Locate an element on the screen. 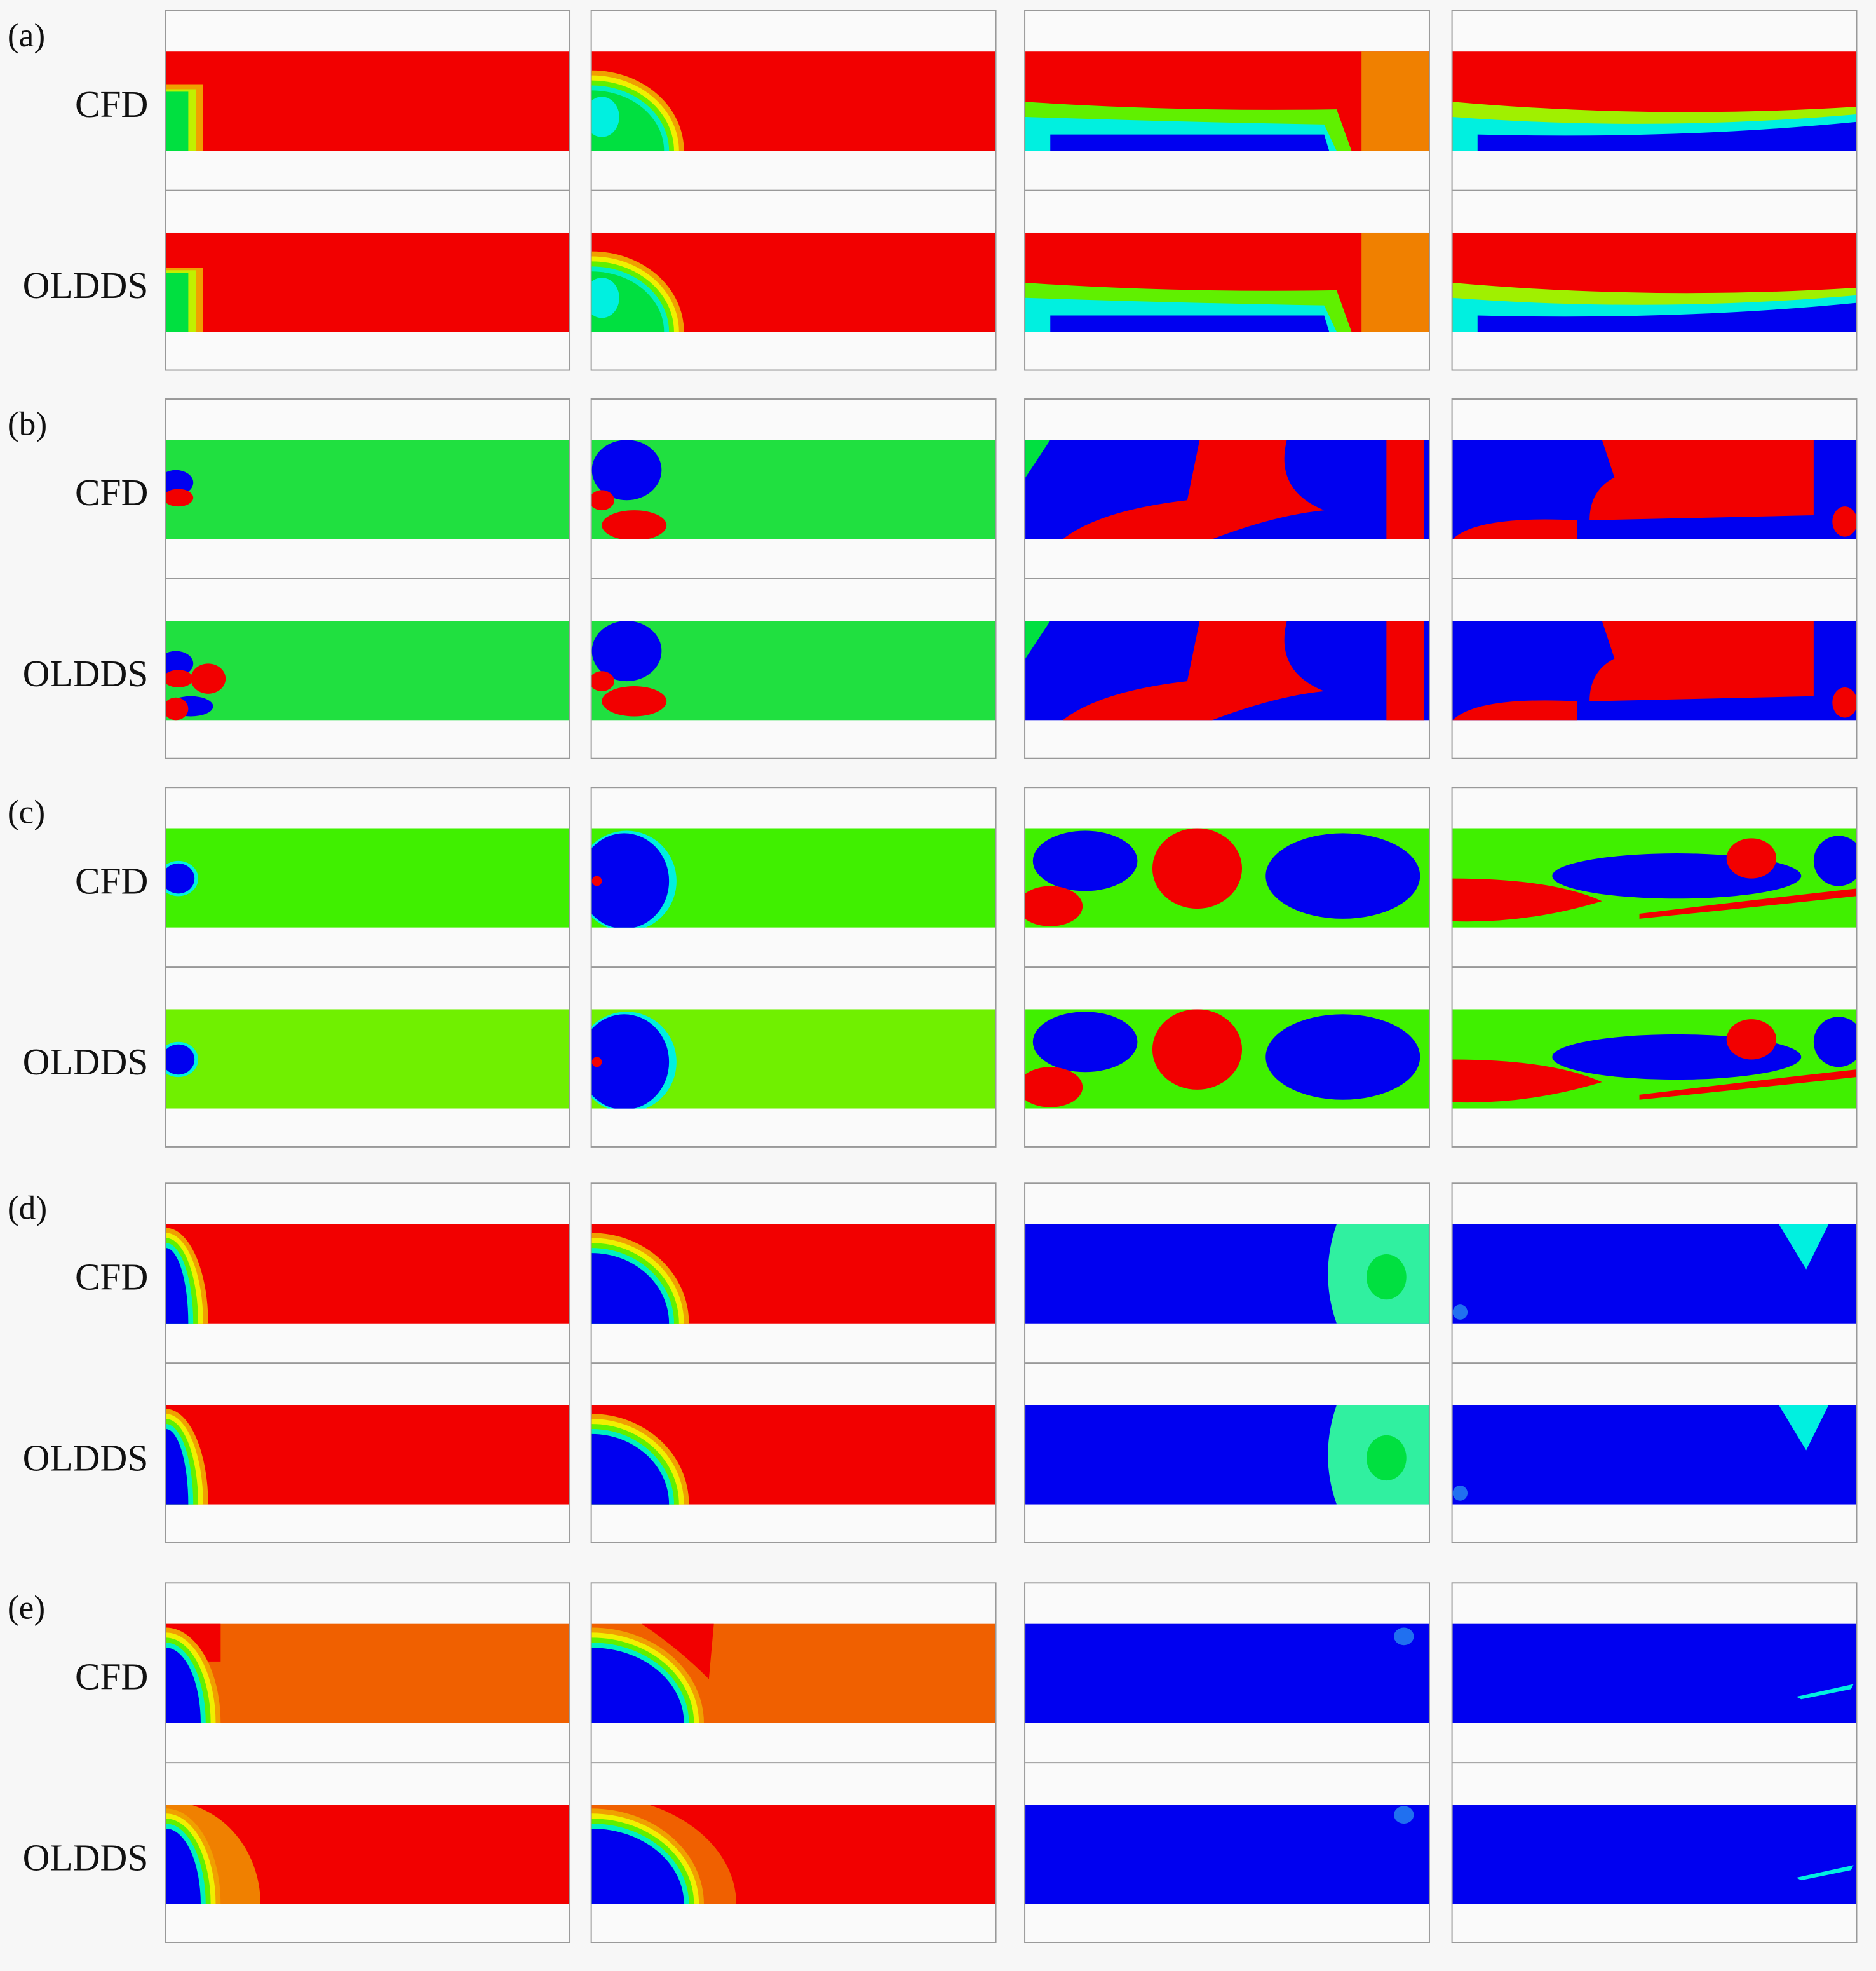  row-label: (d) is located at coordinates (27, 1208).